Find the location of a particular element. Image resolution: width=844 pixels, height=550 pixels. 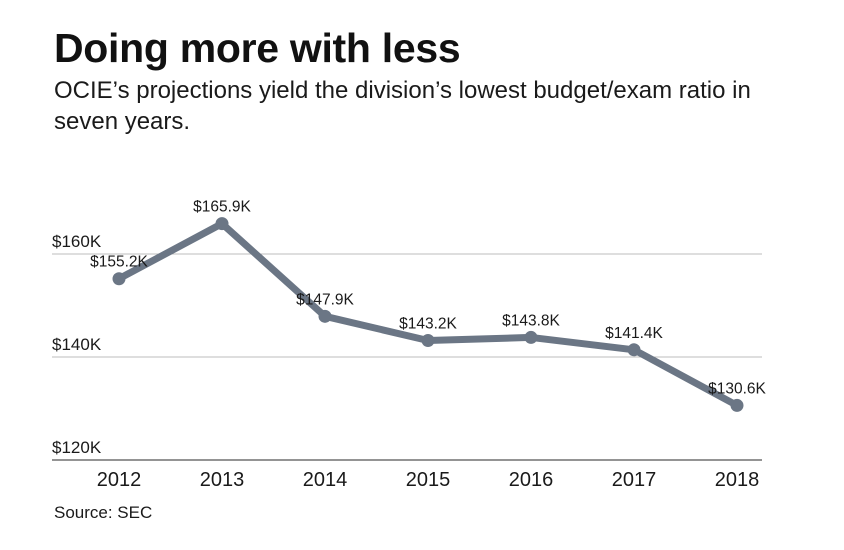

y-tick-label: $120K is located at coordinates (77, 447).